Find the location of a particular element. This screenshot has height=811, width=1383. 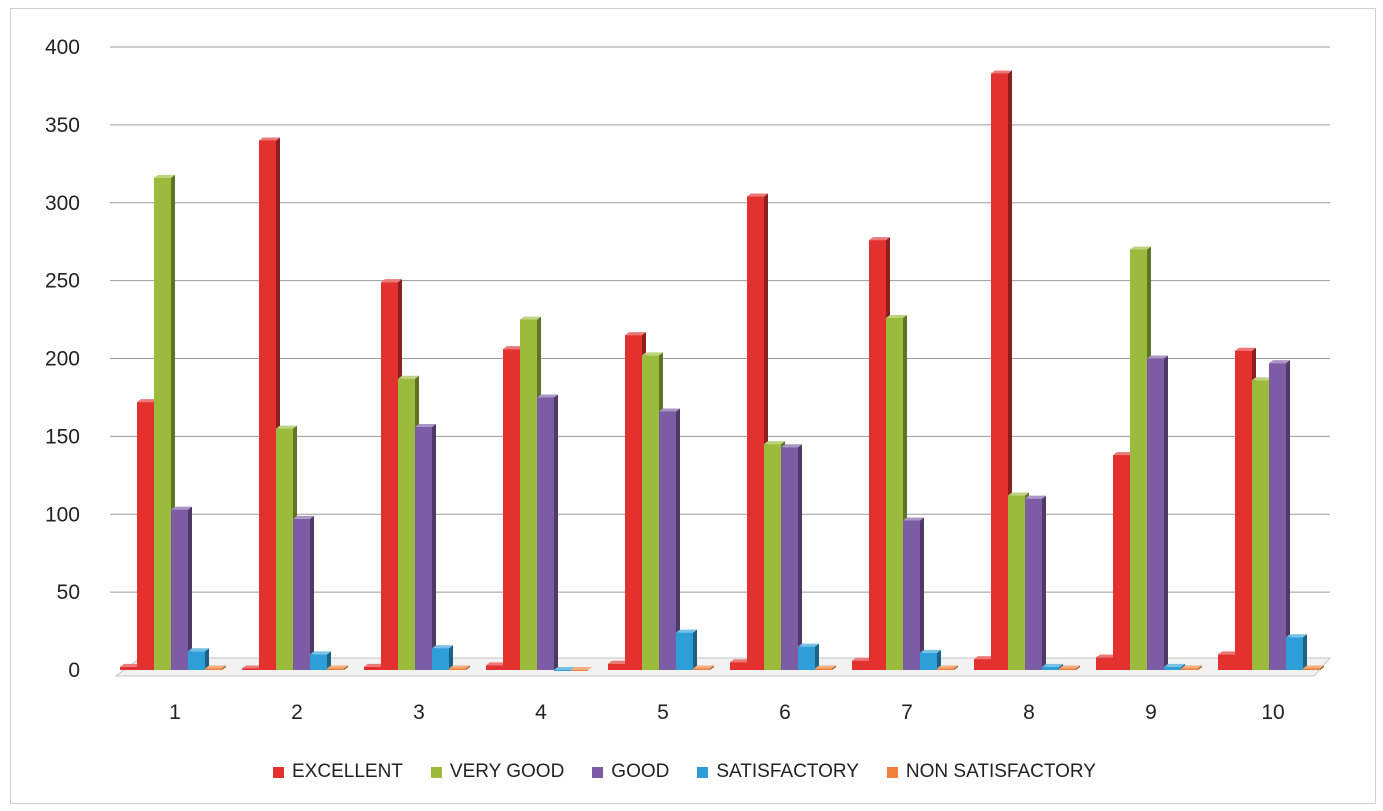

x-tick-label: 7 is located at coordinates (907, 712).